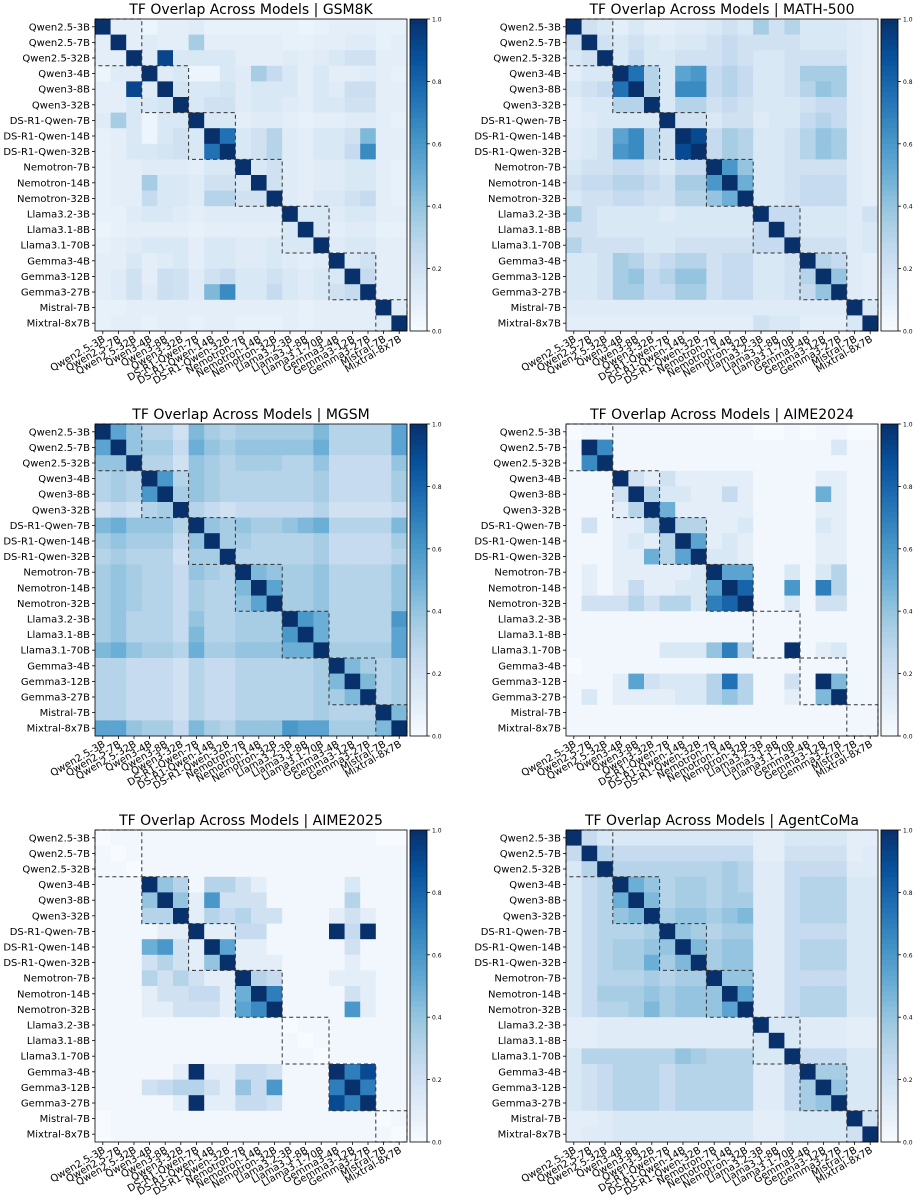 This screenshot has height=1203, width=919. What do you see at coordinates (776, 634) in the screenshot?
I see `cluster-block-outline` at bounding box center [776, 634].